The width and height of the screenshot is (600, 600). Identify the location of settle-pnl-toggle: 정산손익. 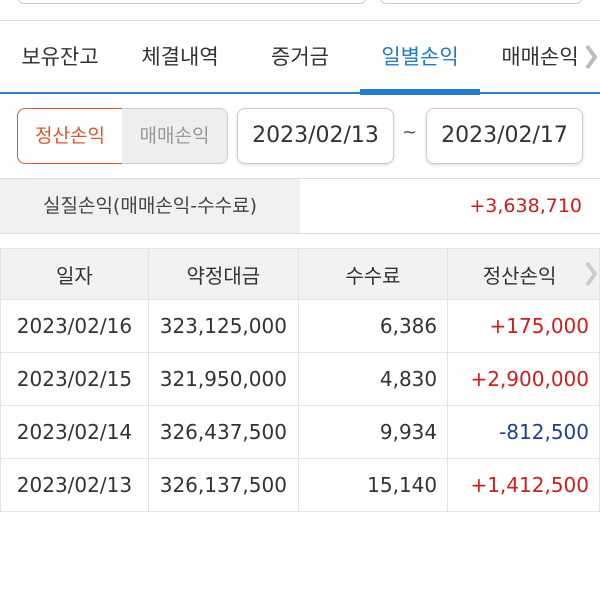
(70, 136).